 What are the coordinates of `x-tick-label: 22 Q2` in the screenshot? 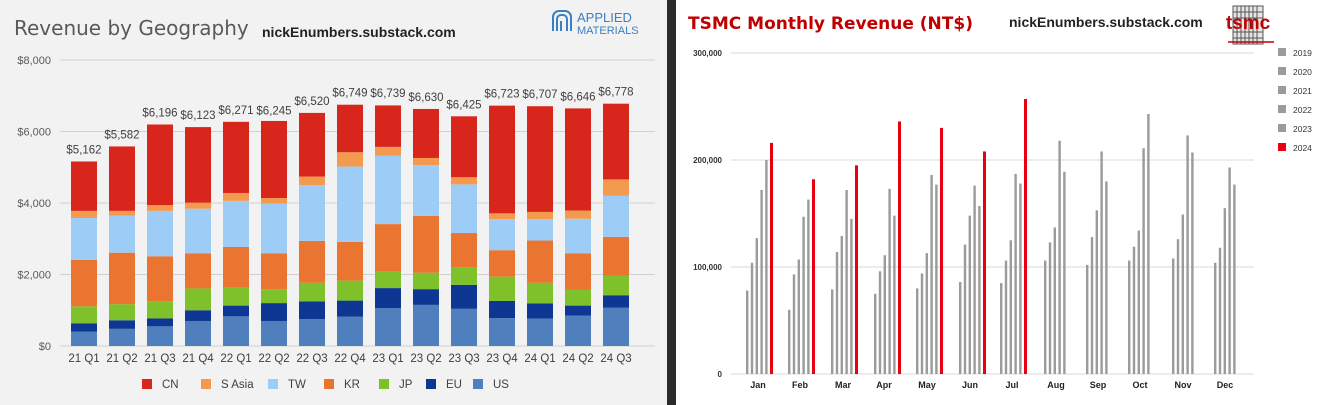 It's located at (273, 359).